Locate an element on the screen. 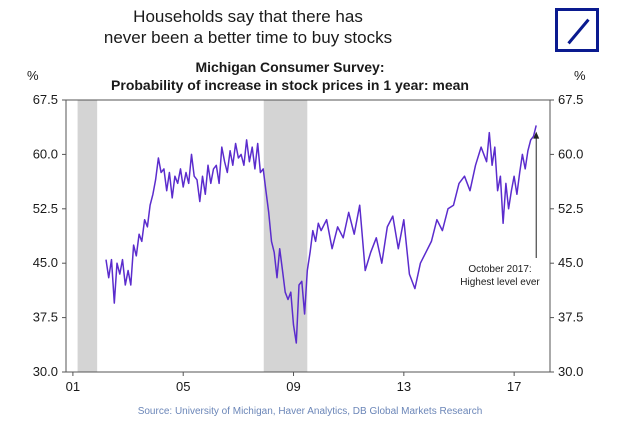 The height and width of the screenshot is (427, 620). x-tick-label: 13 is located at coordinates (404, 386).